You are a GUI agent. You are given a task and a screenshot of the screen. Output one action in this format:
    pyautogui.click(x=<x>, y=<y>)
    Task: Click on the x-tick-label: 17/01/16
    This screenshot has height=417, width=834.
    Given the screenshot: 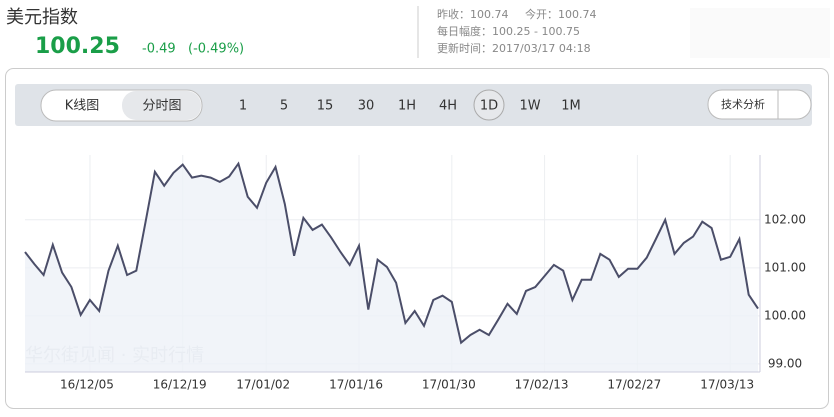 What is the action you would take?
    pyautogui.click(x=356, y=385)
    